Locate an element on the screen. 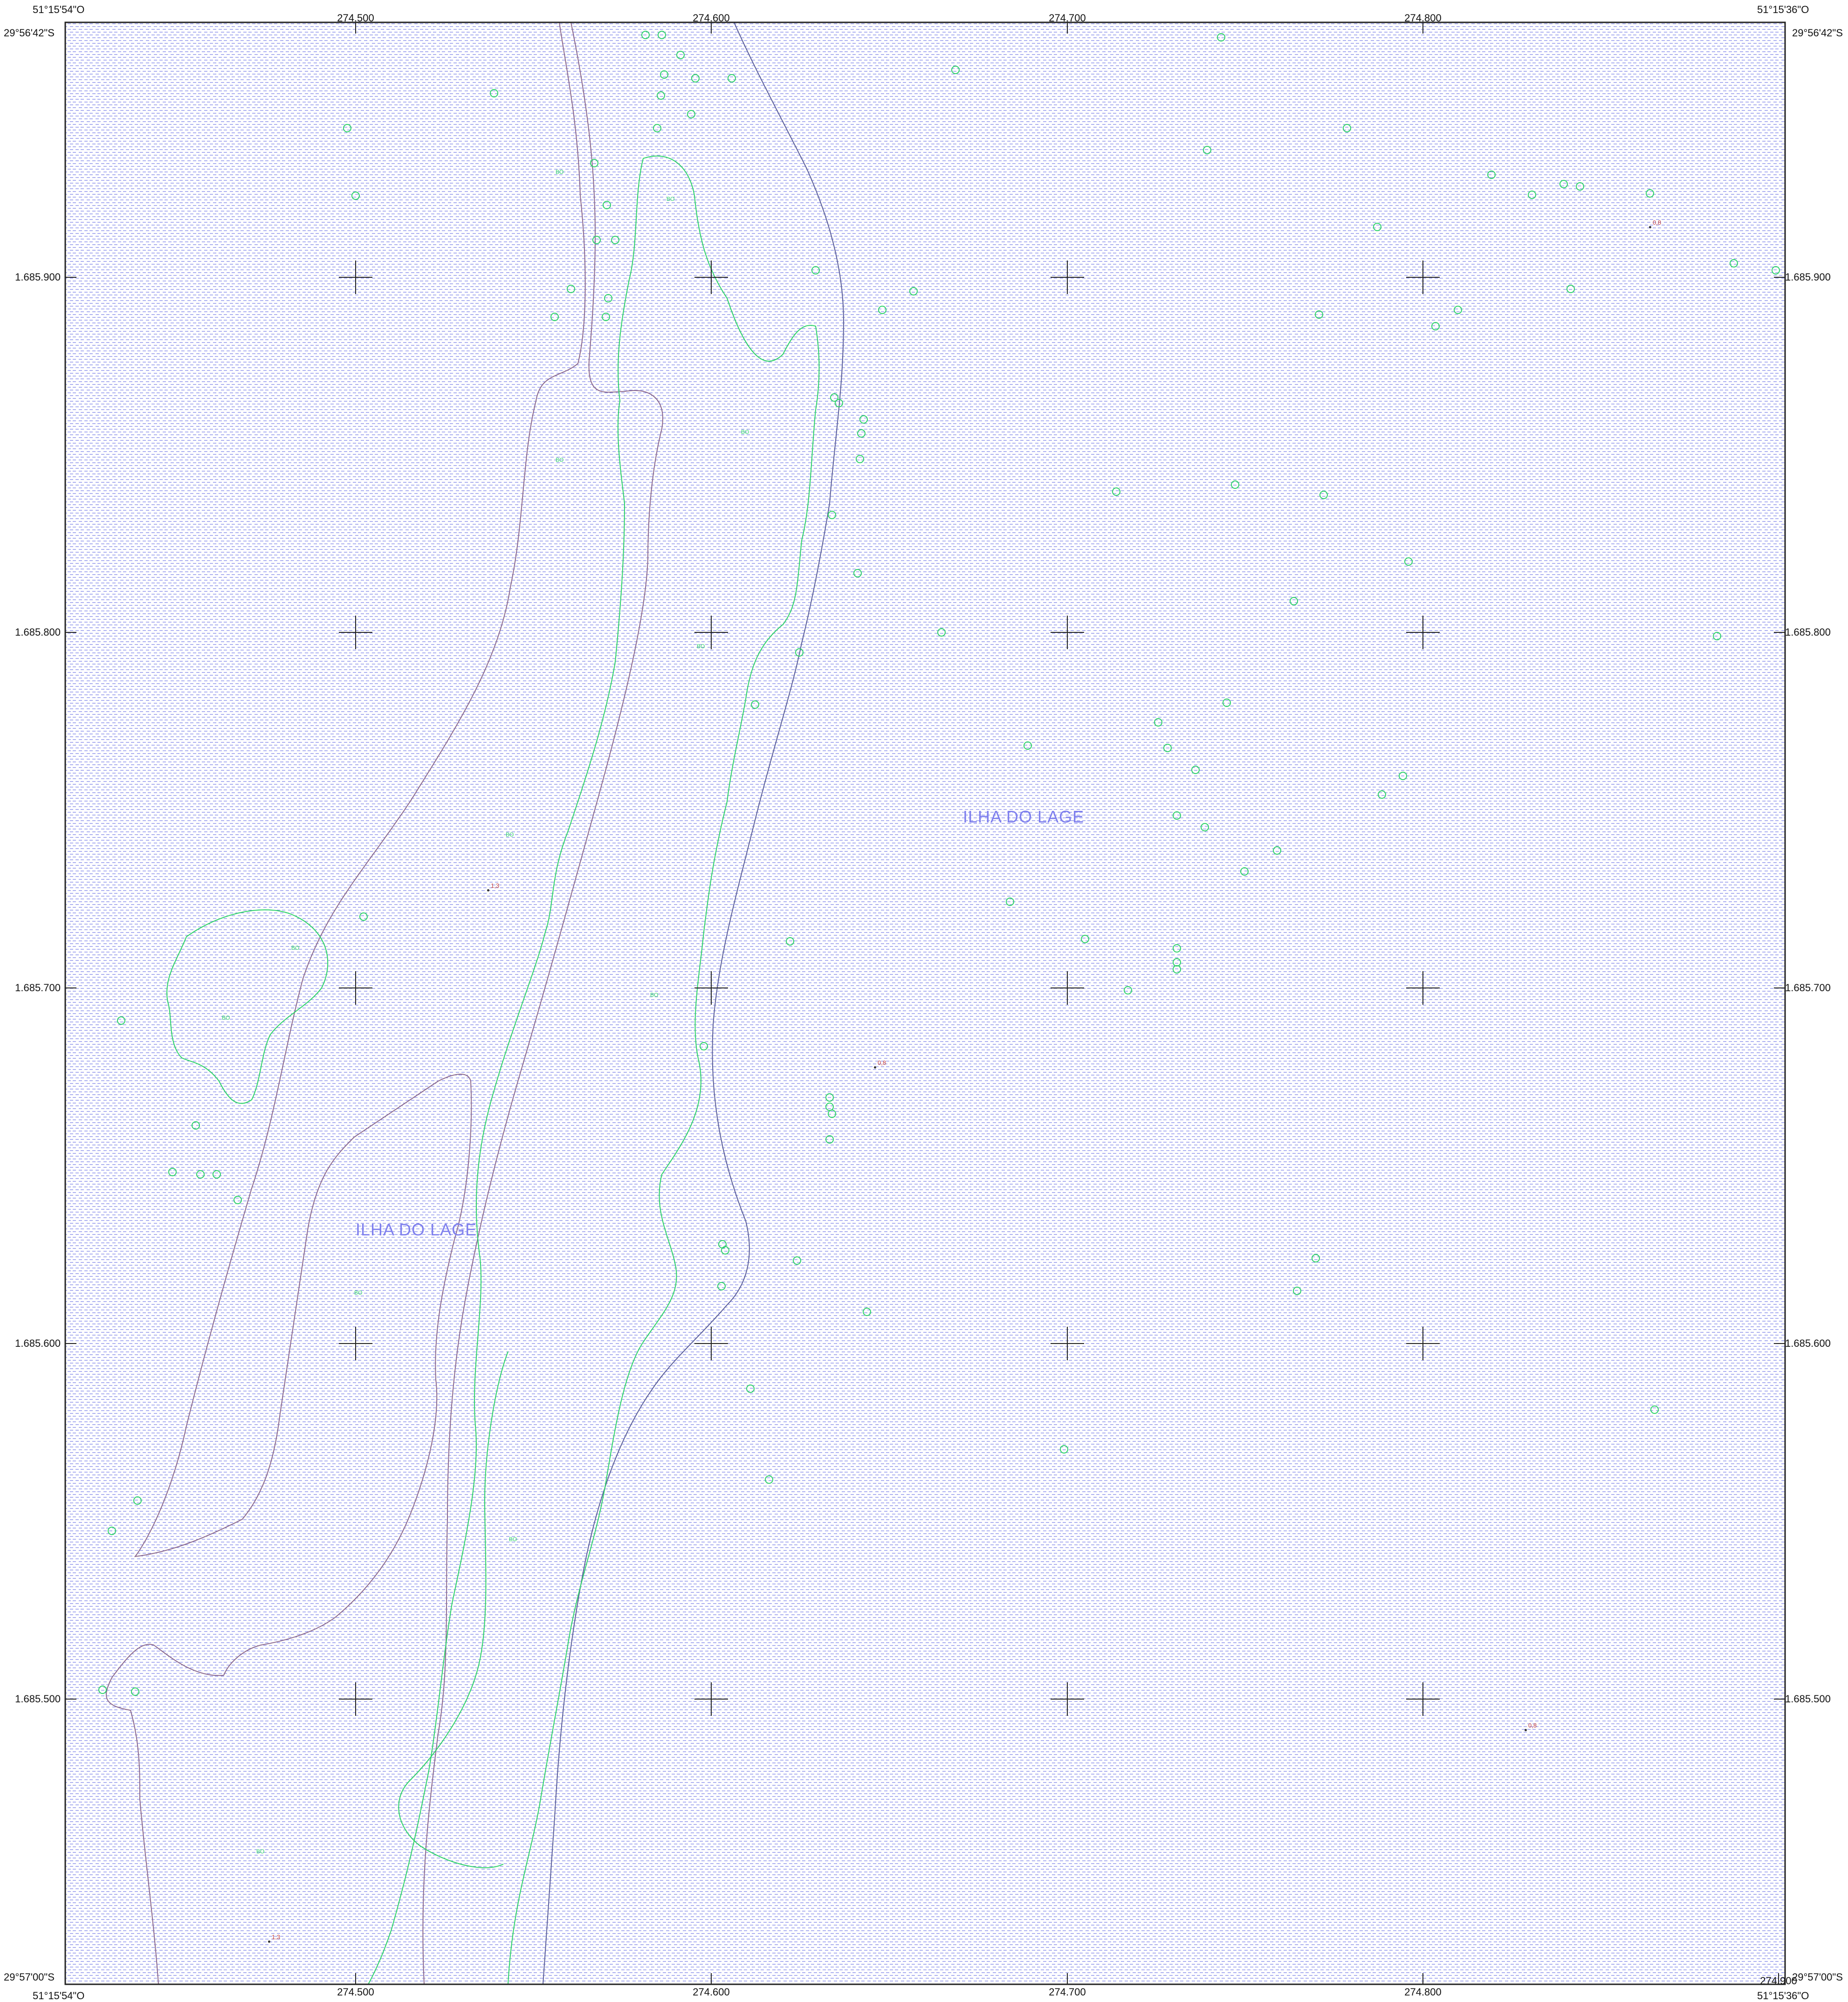  easting-label-bottom: 274.700 is located at coordinates (1067, 1992).